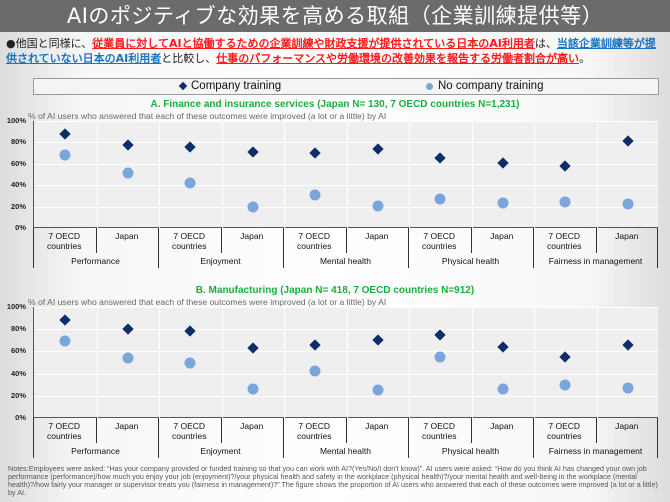 This screenshot has width=670, height=502. What do you see at coordinates (335, 16) in the screenshot?
I see `page-title: AIのポジティブな効果を高める取組（企業訓練提供等）` at bounding box center [335, 16].